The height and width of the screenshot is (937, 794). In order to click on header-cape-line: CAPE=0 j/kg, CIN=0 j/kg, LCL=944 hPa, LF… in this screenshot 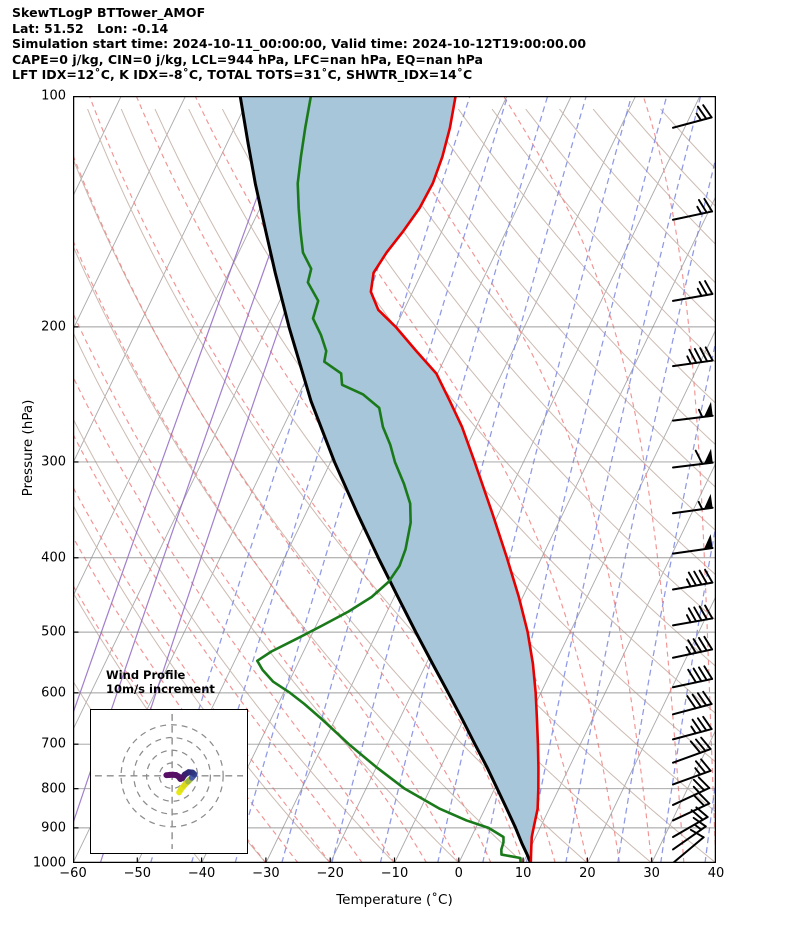, I will do `click(248, 59)`.